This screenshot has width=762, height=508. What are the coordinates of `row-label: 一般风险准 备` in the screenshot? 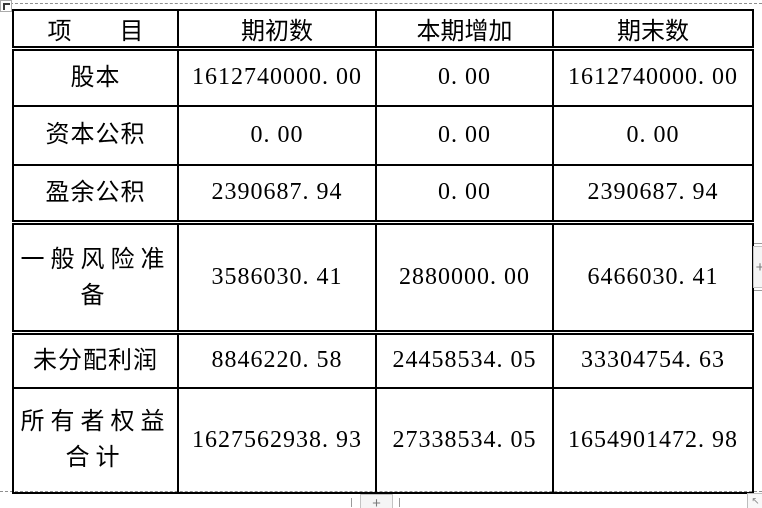 It's located at (95, 278).